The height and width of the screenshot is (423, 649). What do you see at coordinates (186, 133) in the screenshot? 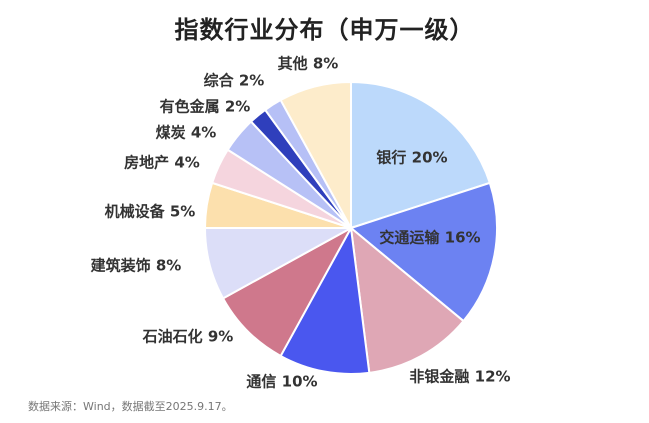
I see `slice-label: 煤炭 4%` at bounding box center [186, 133].